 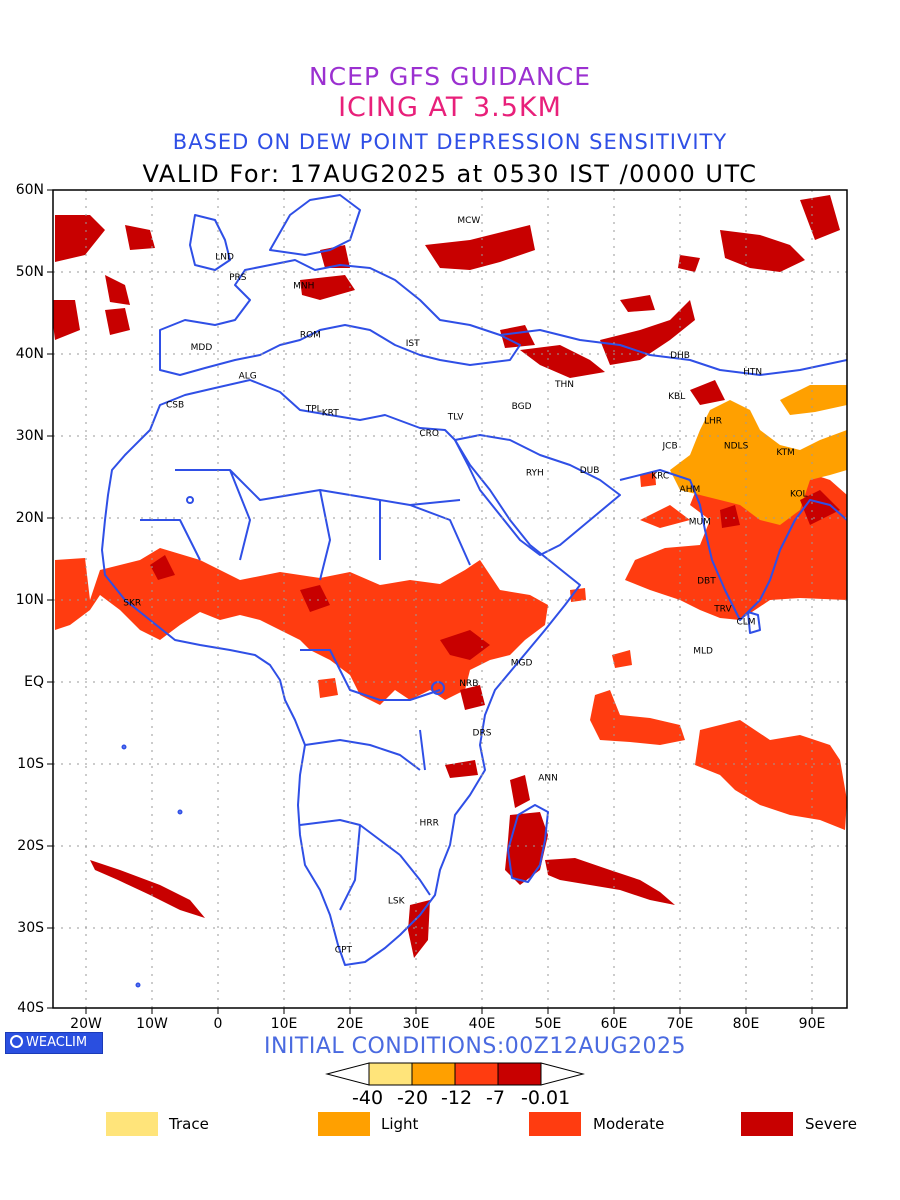 What do you see at coordinates (475, 1046) in the screenshot?
I see `initial-conditions: INITIAL CONDITIONS:00Z12AUG2025` at bounding box center [475, 1046].